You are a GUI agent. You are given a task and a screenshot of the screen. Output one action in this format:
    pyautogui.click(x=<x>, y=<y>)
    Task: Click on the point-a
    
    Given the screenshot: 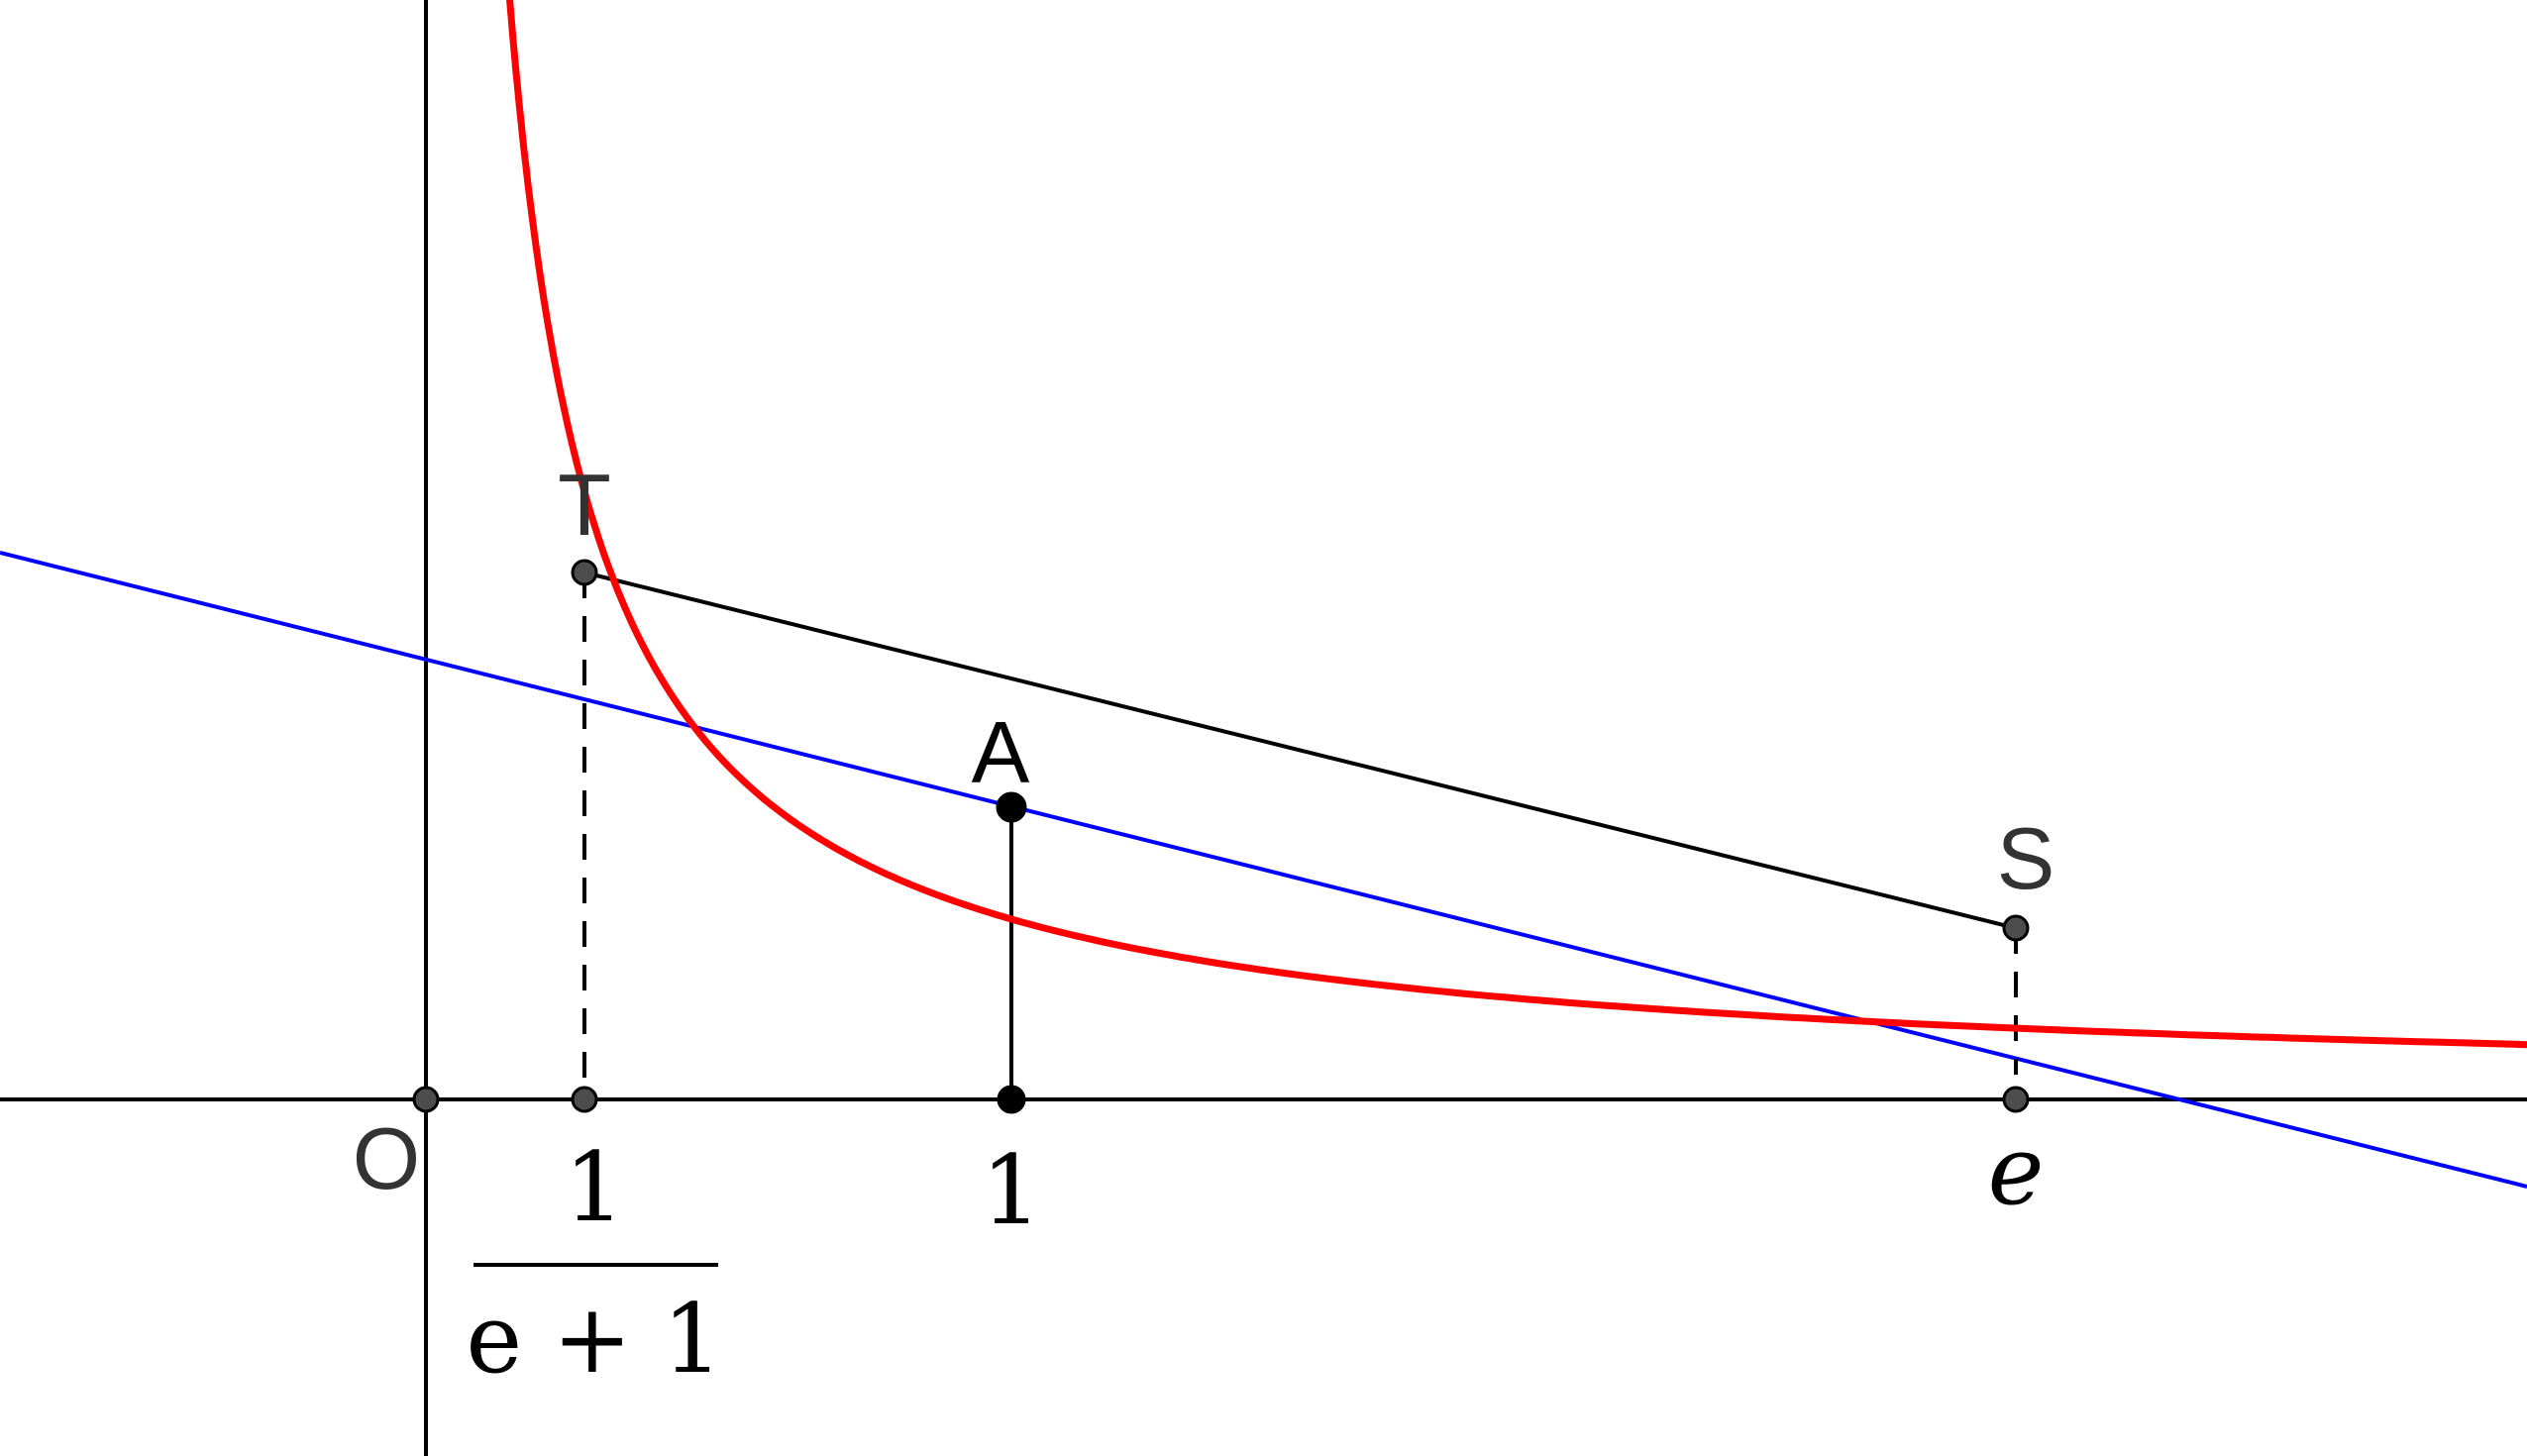 What is the action you would take?
    pyautogui.click(x=1011, y=807)
    